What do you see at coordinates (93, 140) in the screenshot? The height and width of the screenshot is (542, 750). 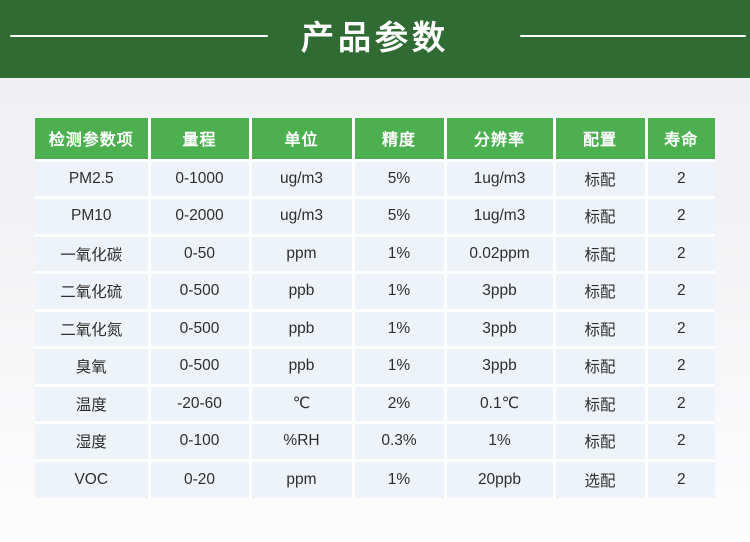 I see `header-cell: 检测参数项` at bounding box center [93, 140].